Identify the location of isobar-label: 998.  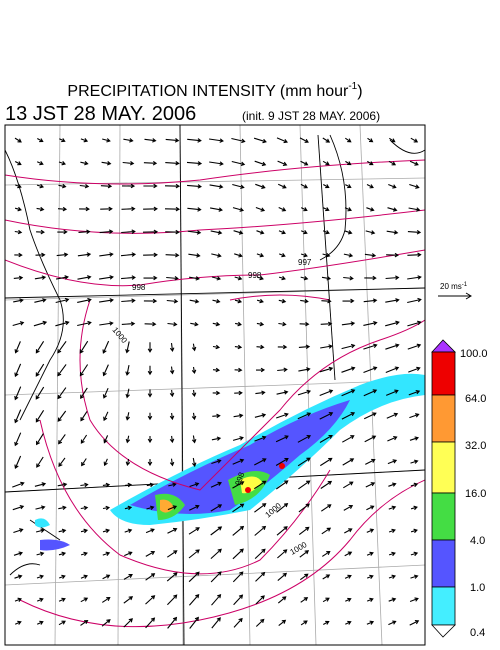
(255, 275).